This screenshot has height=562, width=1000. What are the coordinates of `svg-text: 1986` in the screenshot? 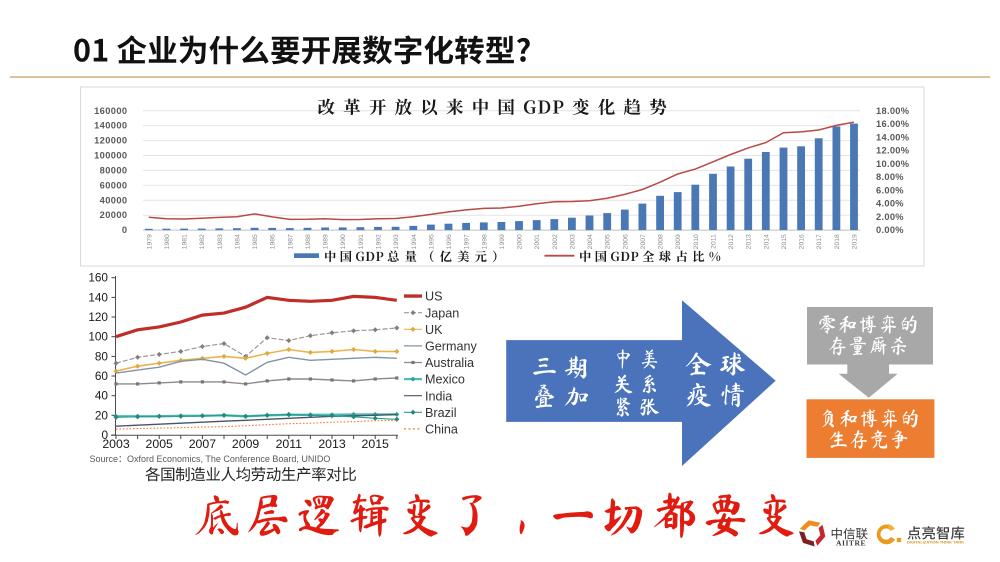 It's located at (273, 241).